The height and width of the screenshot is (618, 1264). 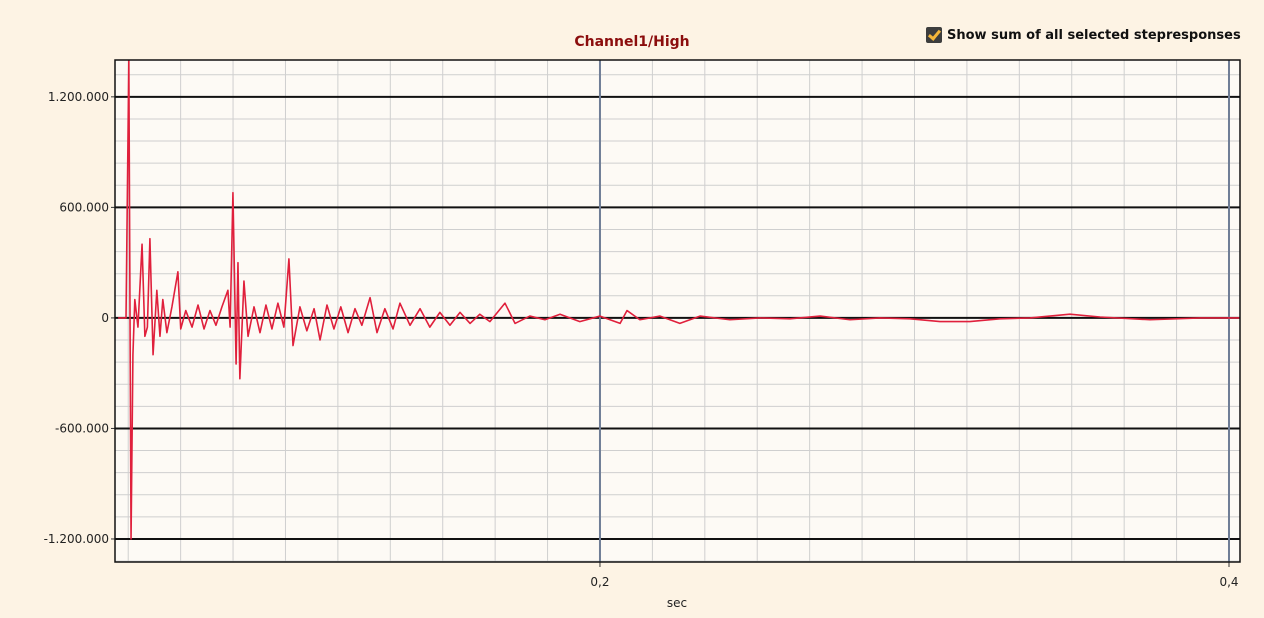 What do you see at coordinates (934, 35) in the screenshot?
I see `checkbox-box` at bounding box center [934, 35].